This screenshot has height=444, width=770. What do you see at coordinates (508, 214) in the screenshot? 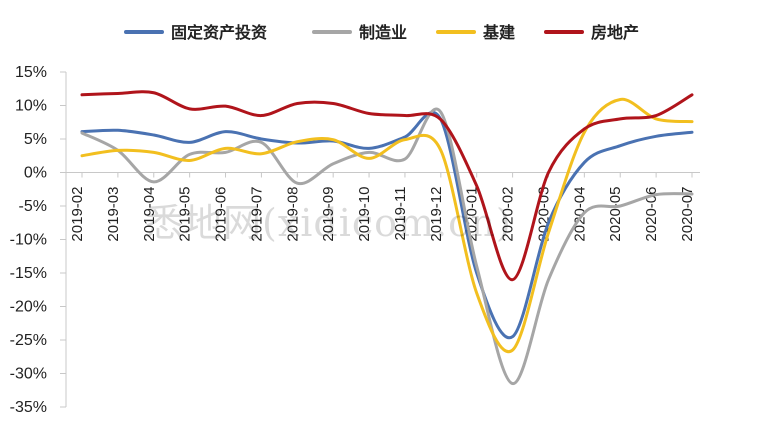
I see `x-tick-label: 2020-02` at bounding box center [508, 214].